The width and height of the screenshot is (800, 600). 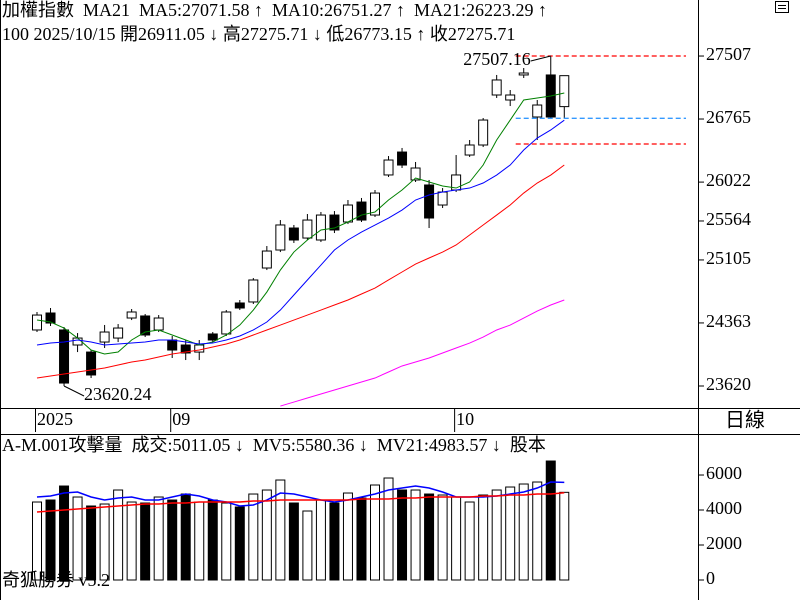 I want to click on legend-entry: MA10:26751.27 ↑, so click(x=338, y=10).